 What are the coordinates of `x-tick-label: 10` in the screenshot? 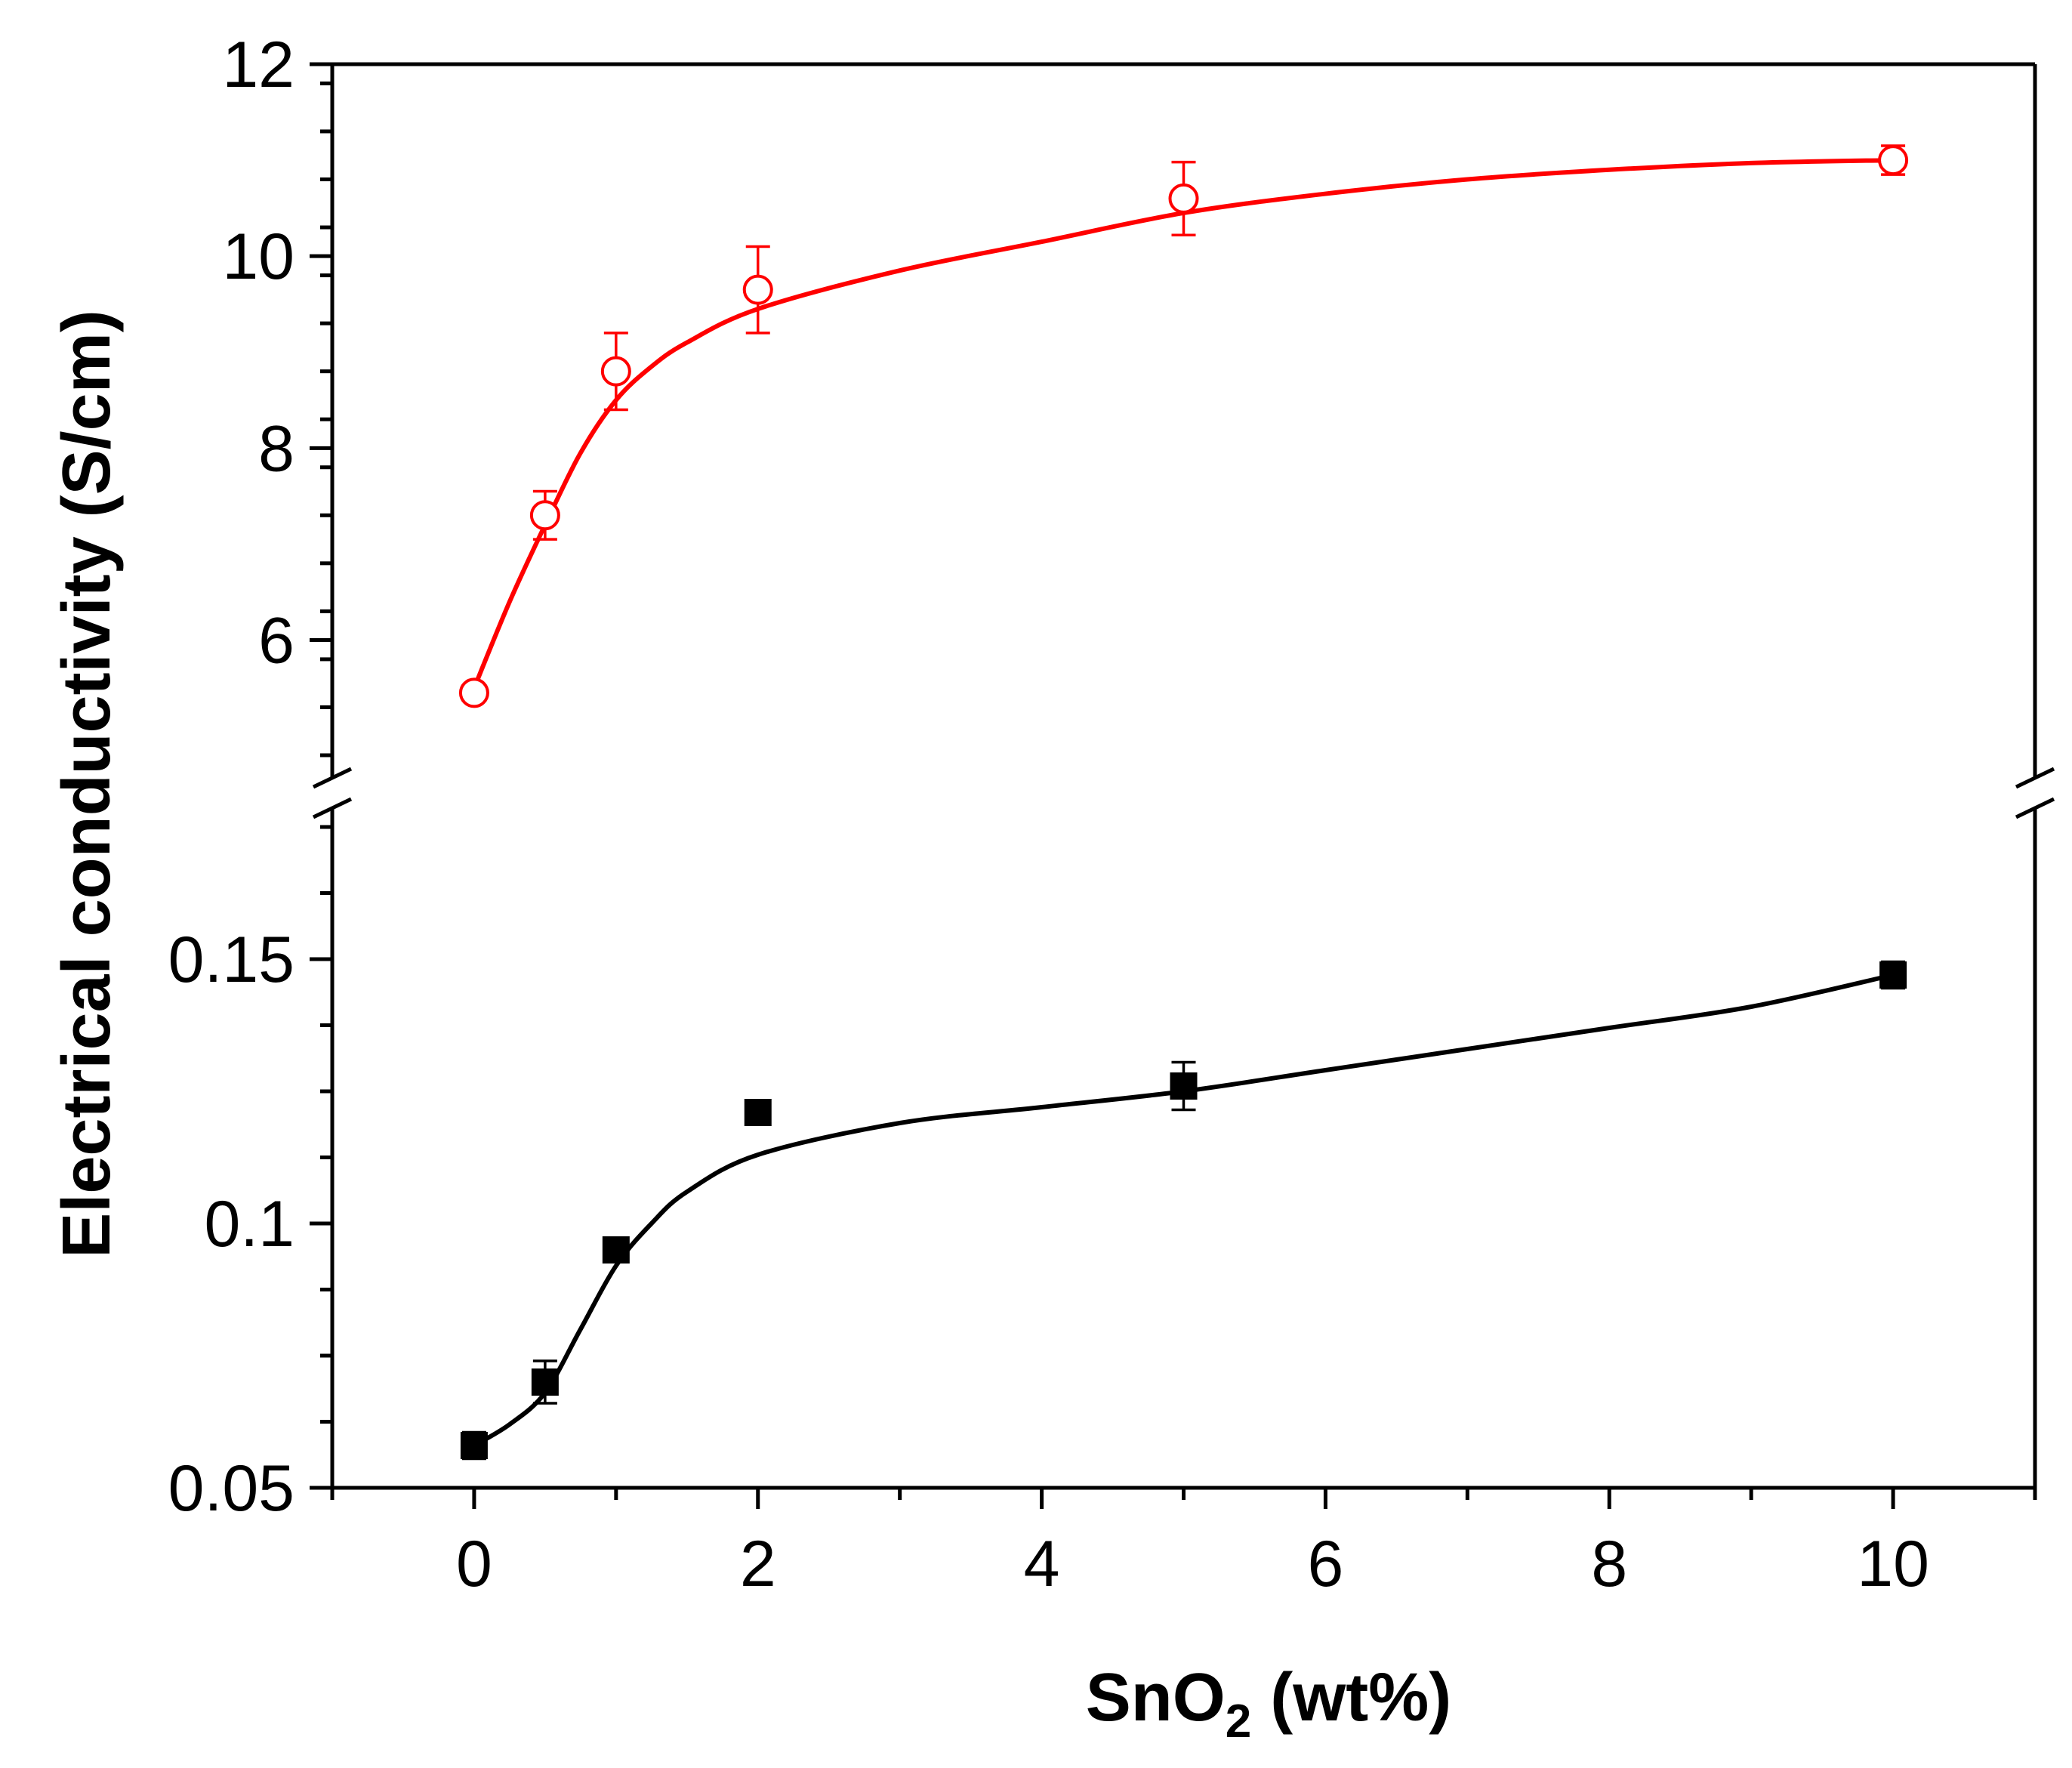 It's located at (1893, 1564).